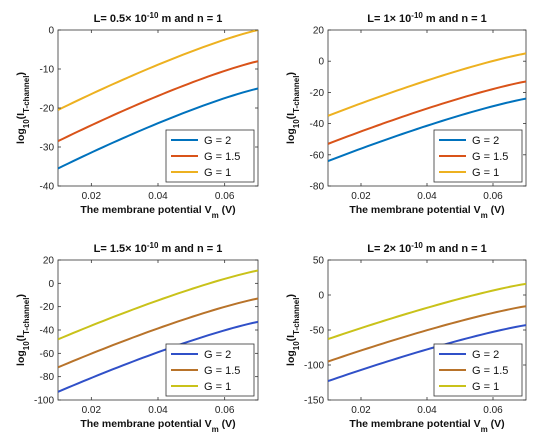 Image resolution: width=550 pixels, height=444 pixels. I want to click on y-tick-label: -50, so click(317, 331).